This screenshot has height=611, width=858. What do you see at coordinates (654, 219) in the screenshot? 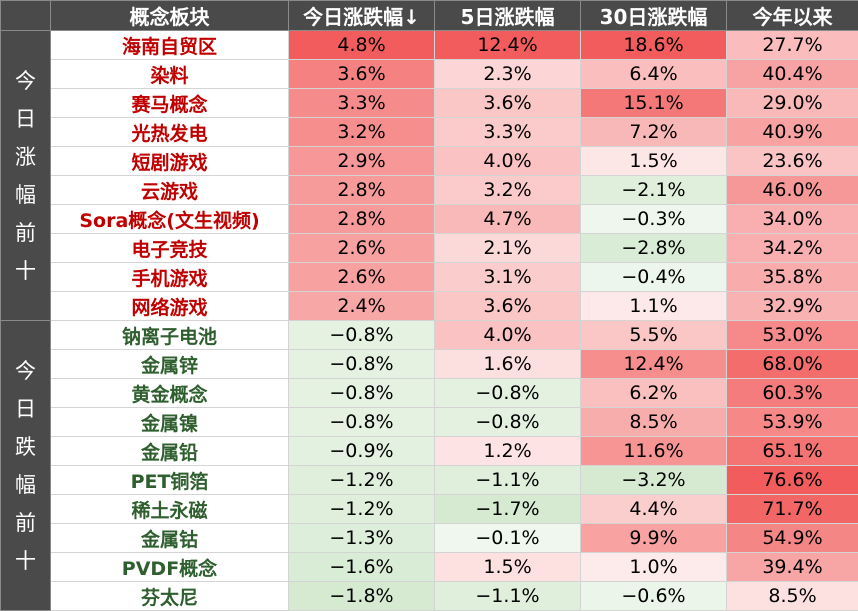
I see `value-cell-30day: −0.3%` at bounding box center [654, 219].